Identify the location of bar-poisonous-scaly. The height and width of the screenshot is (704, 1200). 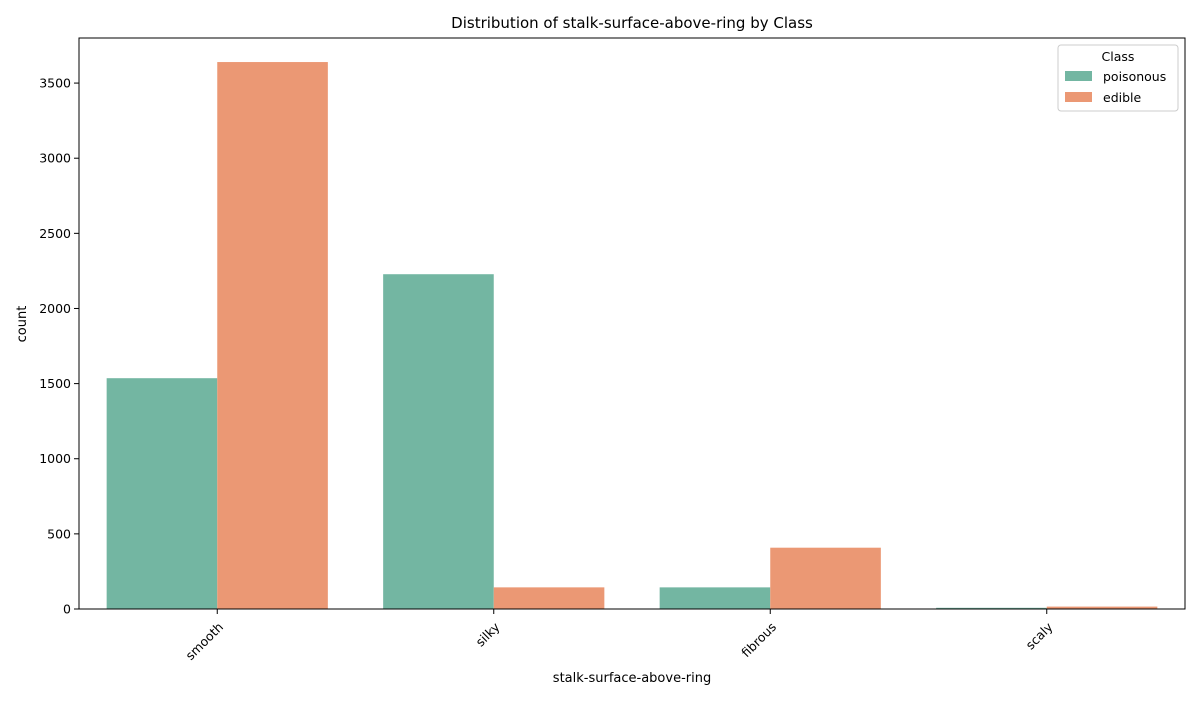
(991, 608).